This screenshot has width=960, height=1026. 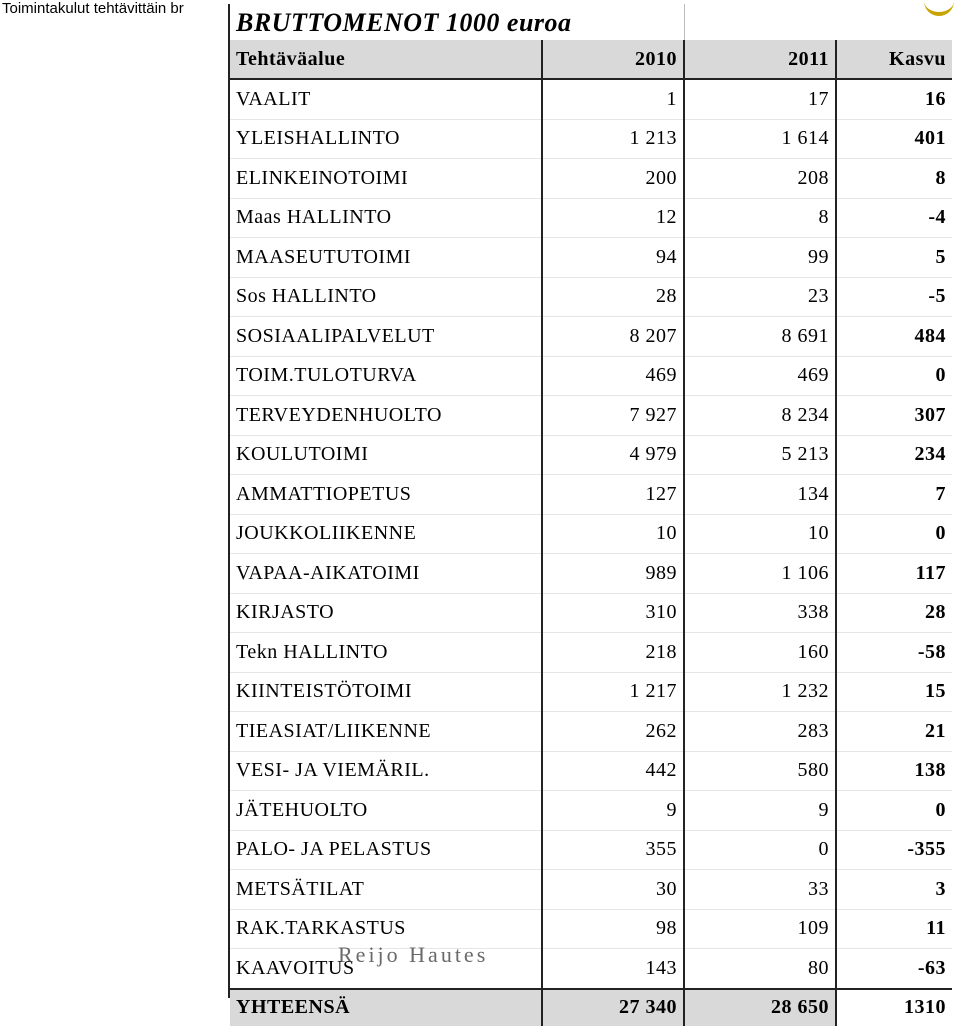 I want to click on row-value-2010: 30, so click(x=612, y=889).